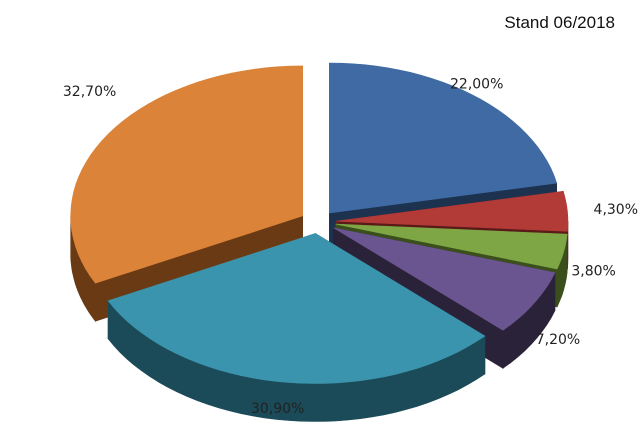  What do you see at coordinates (277, 409) in the screenshot?
I see `slice-label-4: 30,90%` at bounding box center [277, 409].